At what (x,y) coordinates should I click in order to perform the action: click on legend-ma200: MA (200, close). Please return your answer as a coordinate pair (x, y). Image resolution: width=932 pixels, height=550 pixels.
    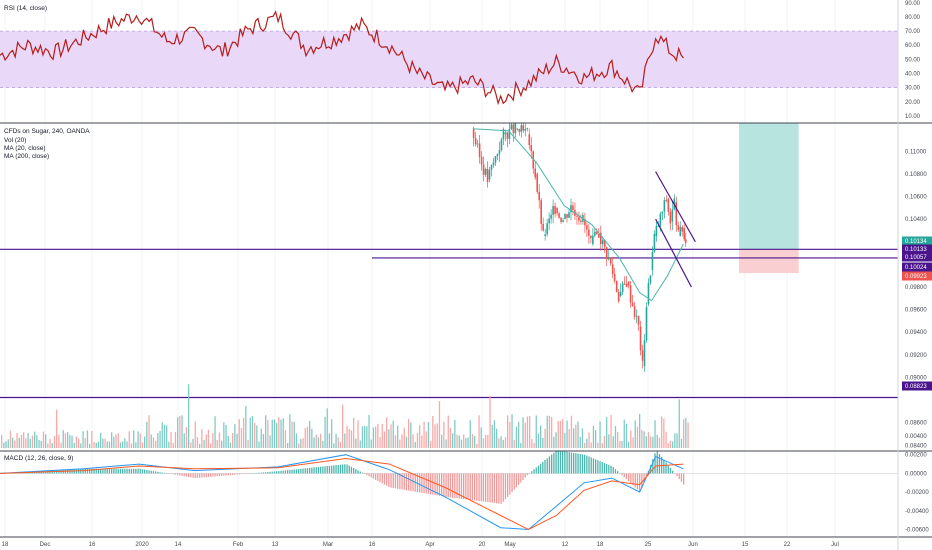
    Looking at the image, I should click on (26, 156).